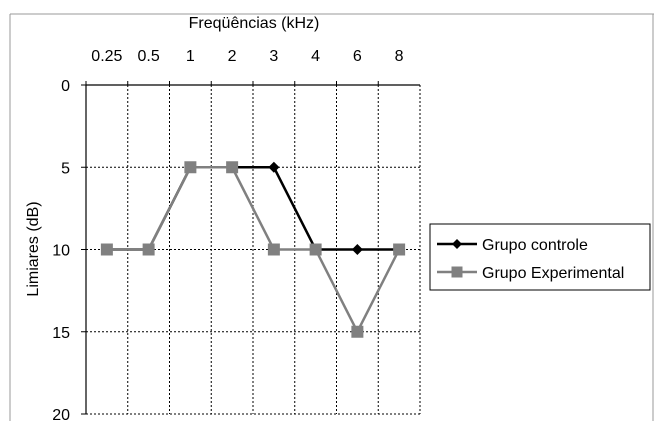 The image size is (654, 426). What do you see at coordinates (399, 56) in the screenshot?
I see `x-tick-label: 8` at bounding box center [399, 56].